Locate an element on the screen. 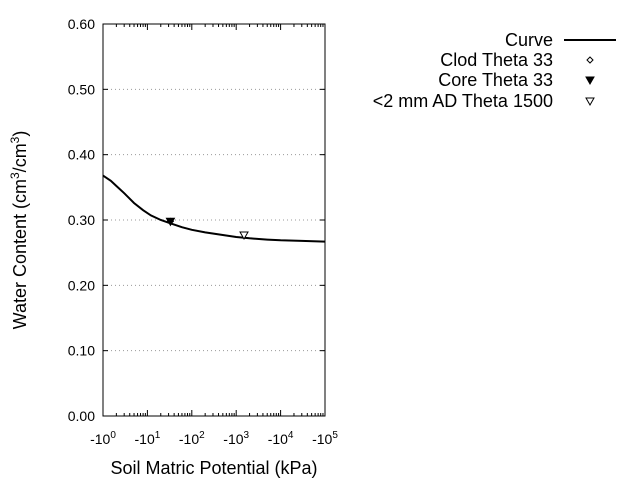  y-axis-title: Water Content (cm3/cm3) is located at coordinates (19, 230).